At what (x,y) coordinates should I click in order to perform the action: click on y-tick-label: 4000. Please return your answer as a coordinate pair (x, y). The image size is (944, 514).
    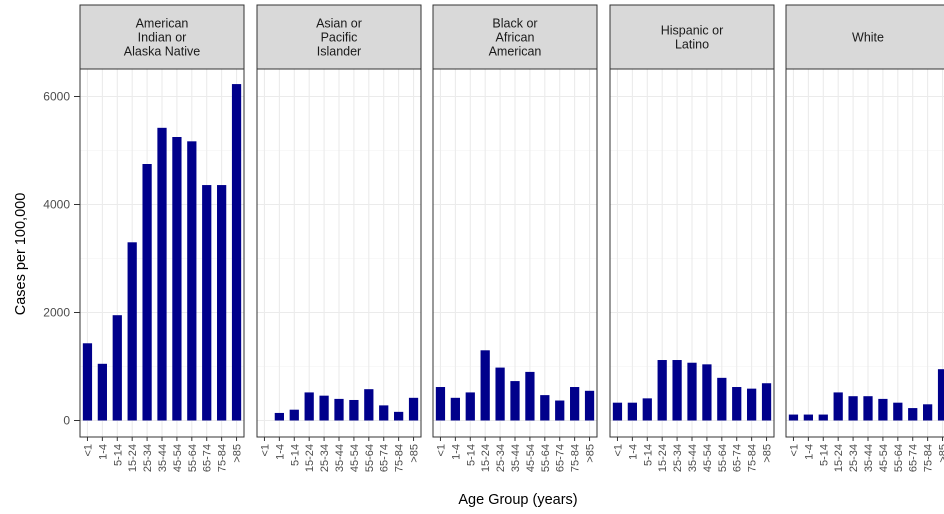
    Looking at the image, I should click on (56, 205).